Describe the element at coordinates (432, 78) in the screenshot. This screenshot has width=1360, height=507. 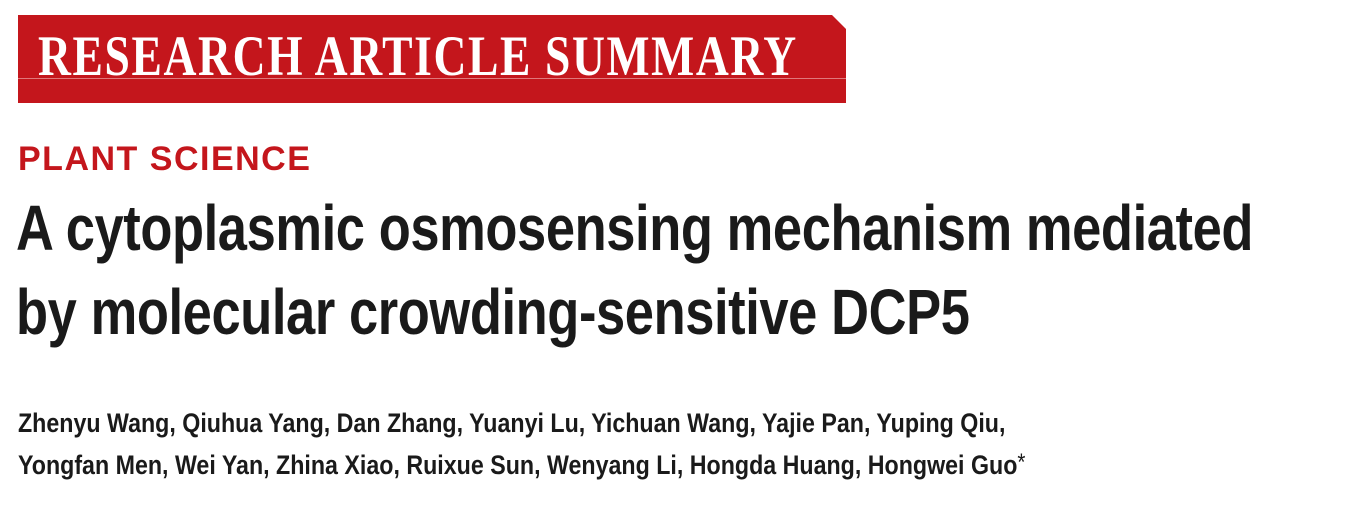
I see `banner-rule` at that location.